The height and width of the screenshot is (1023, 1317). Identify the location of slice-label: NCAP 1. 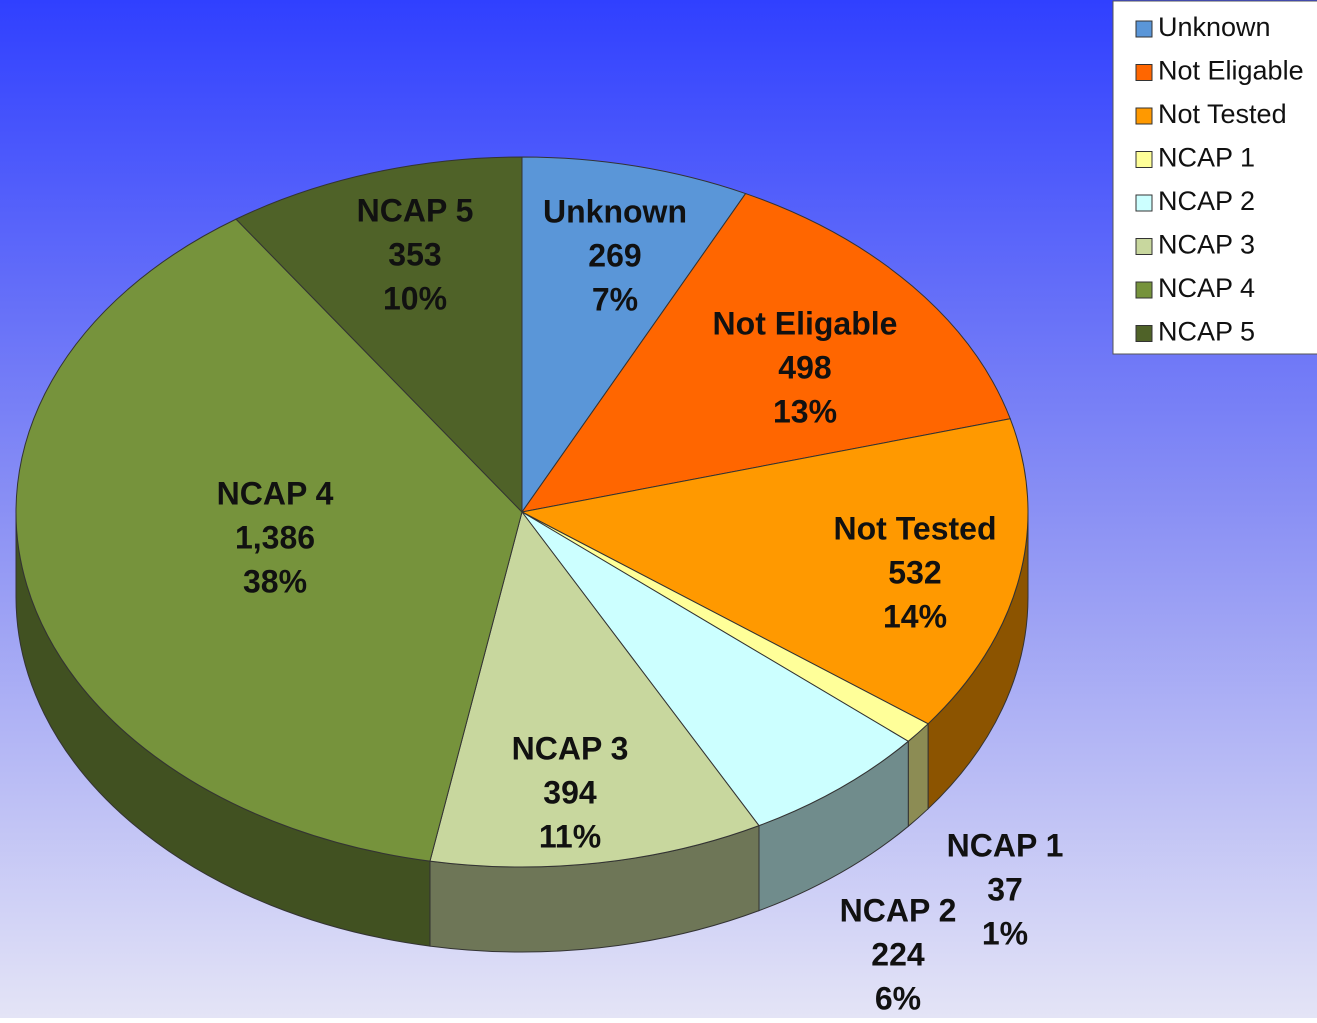
(1005, 845).